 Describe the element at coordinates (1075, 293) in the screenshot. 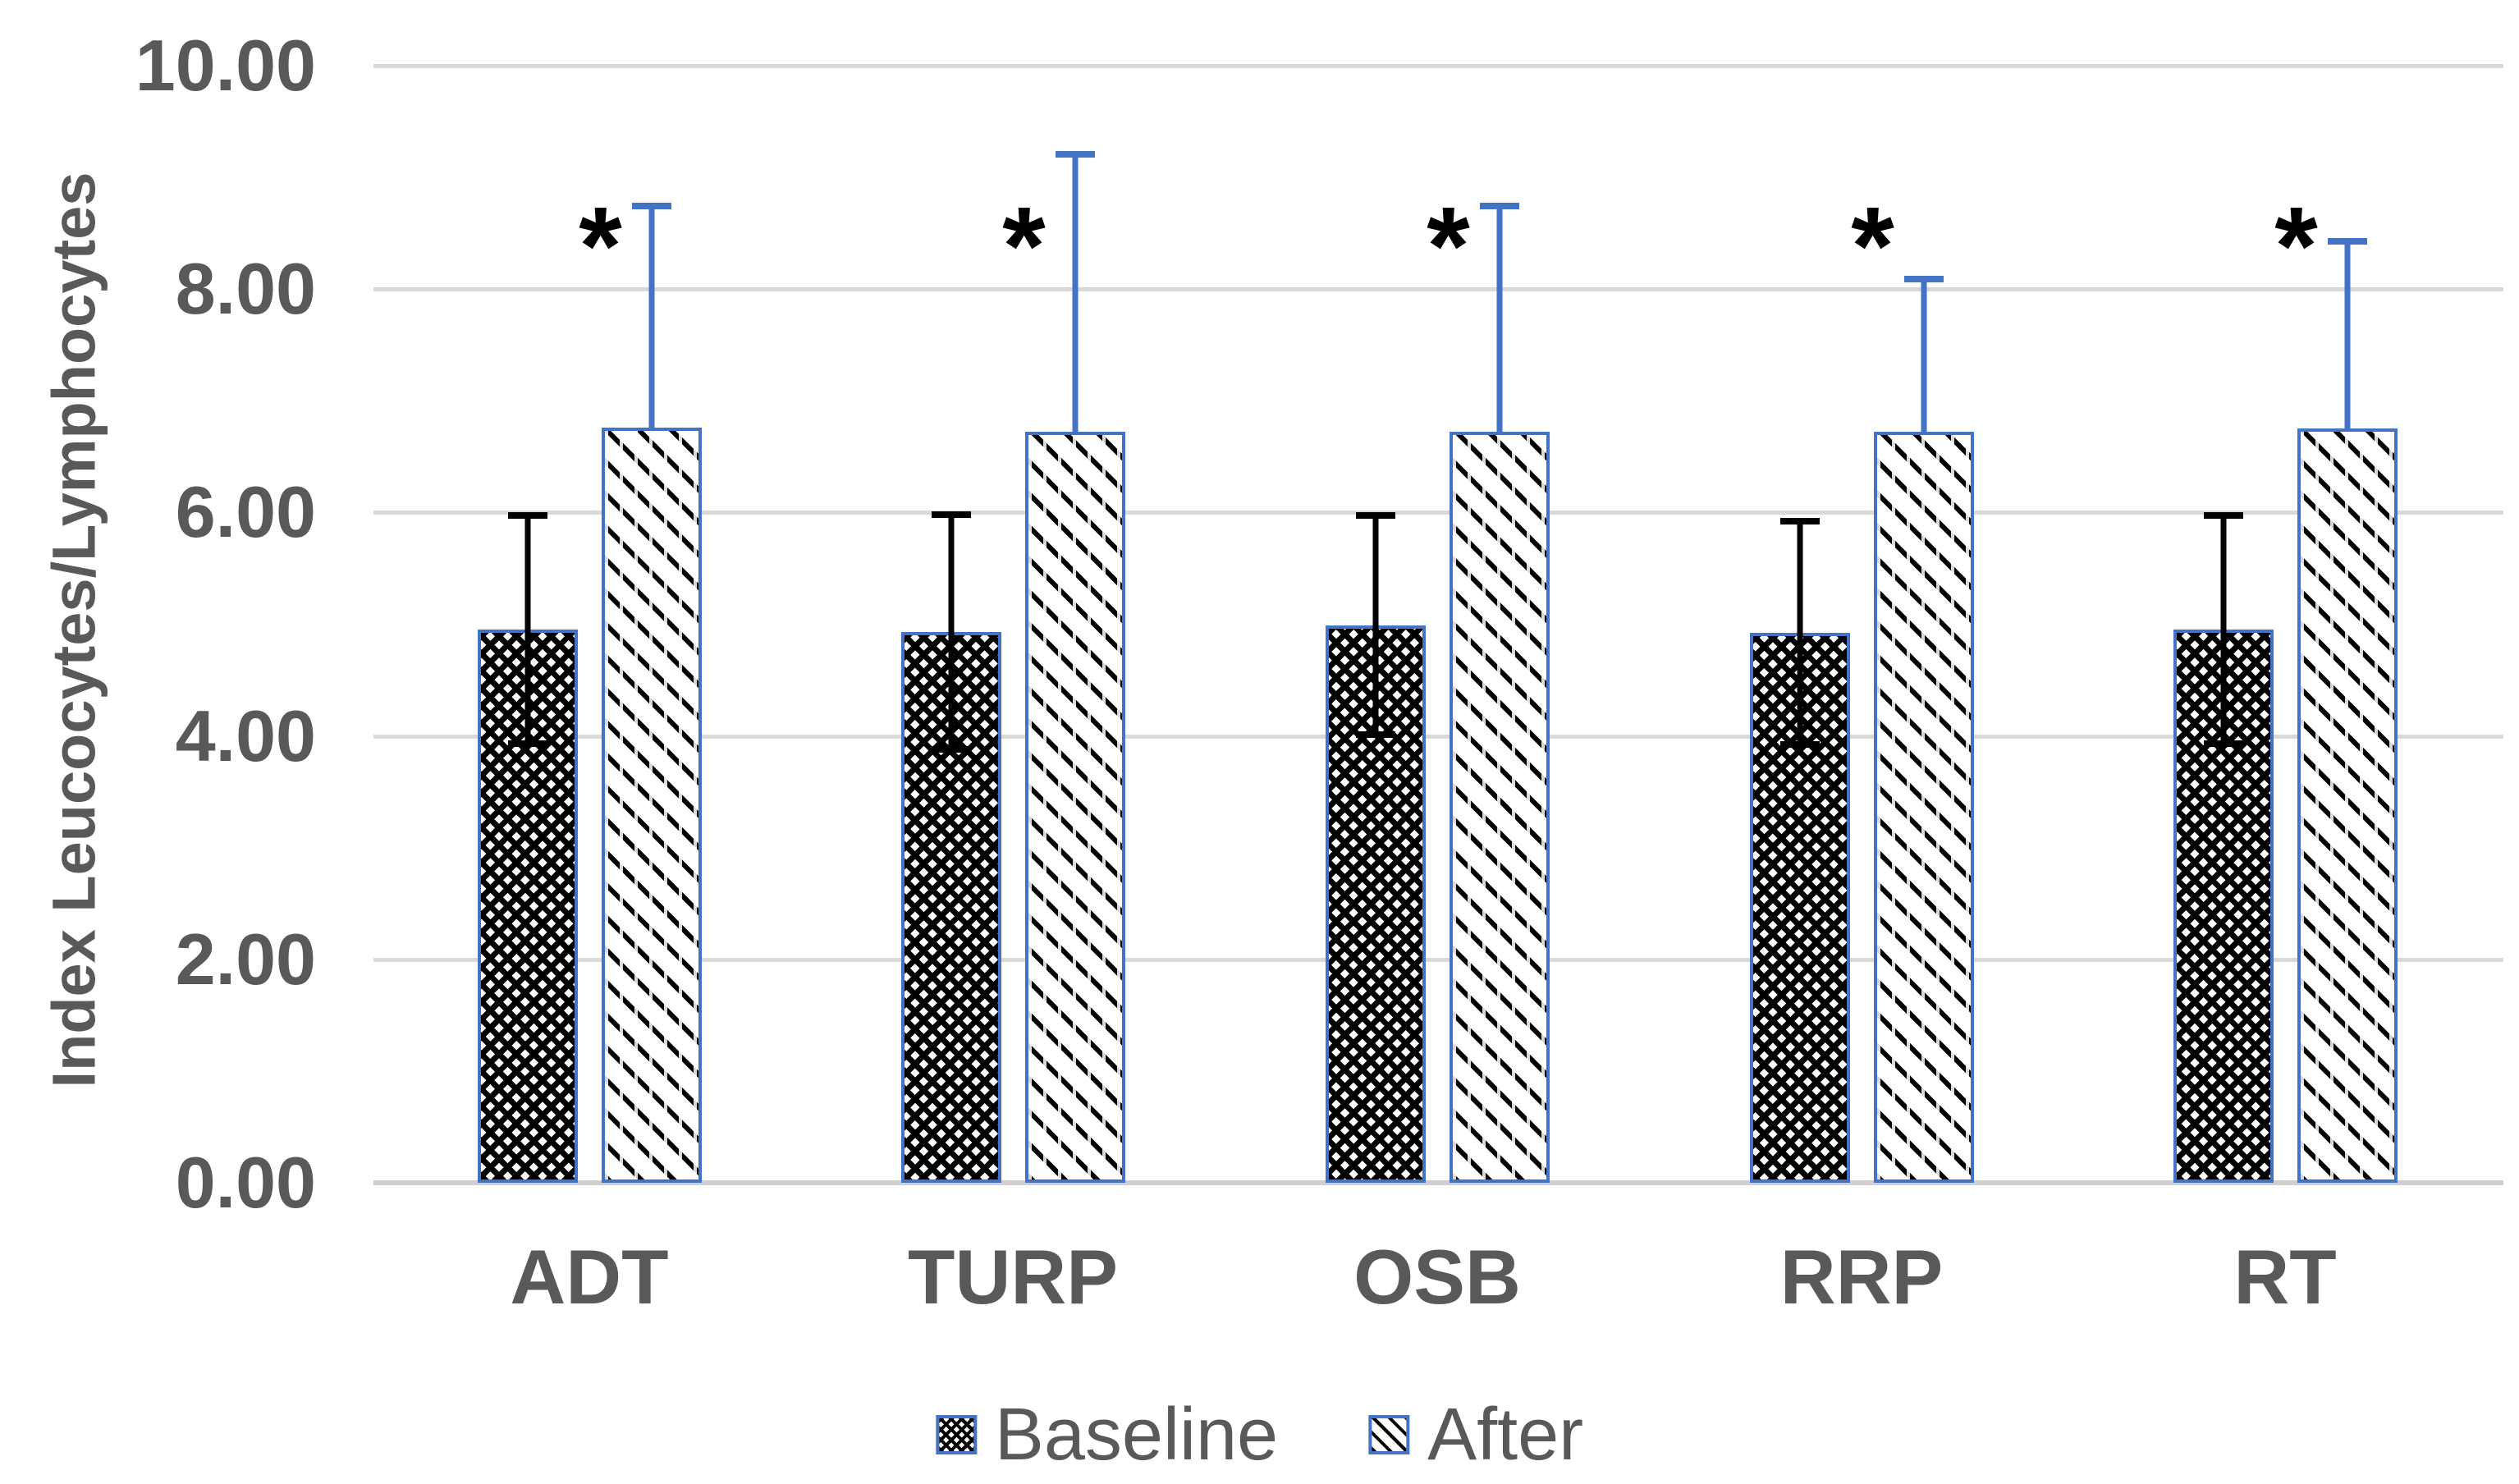

I see `error-bar-after-TURP` at that location.